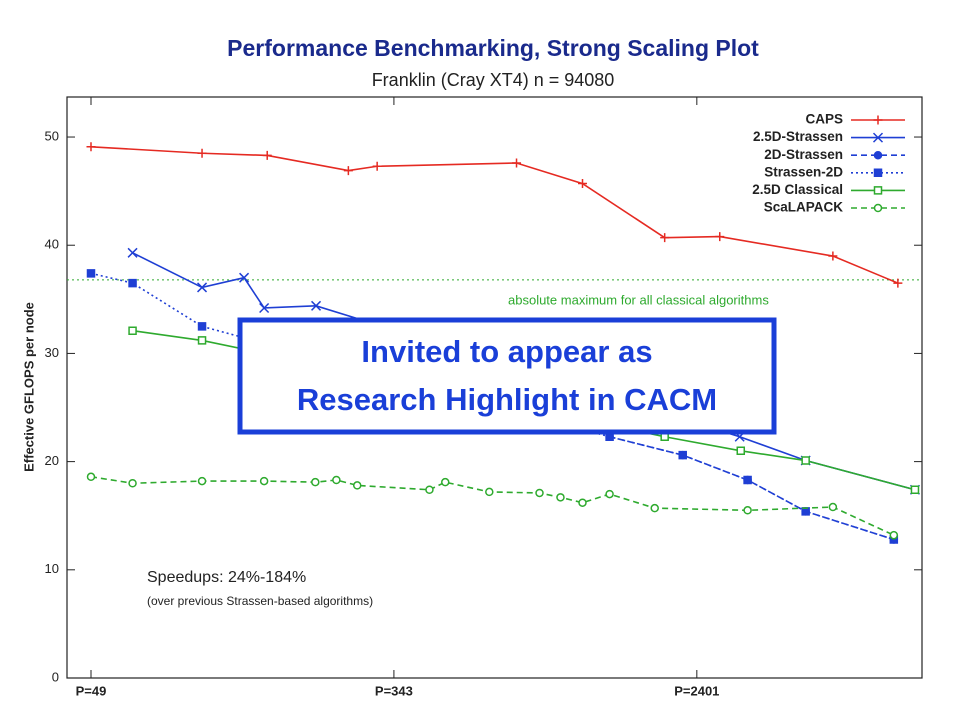  I want to click on y-tick-label: 30, so click(52, 352).